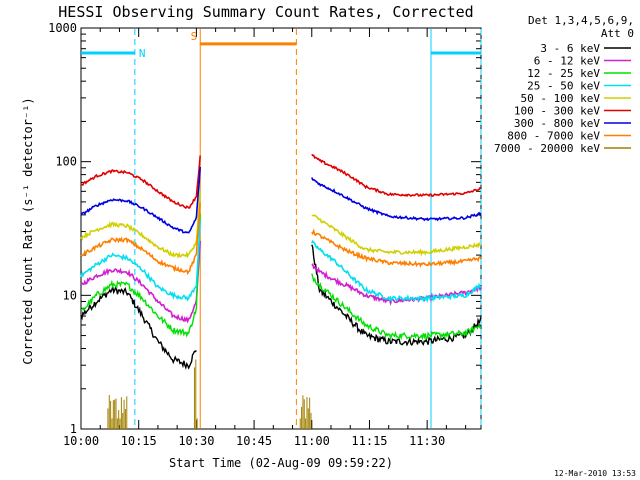  I want to click on y-tick-label: 100, so click(66, 162).